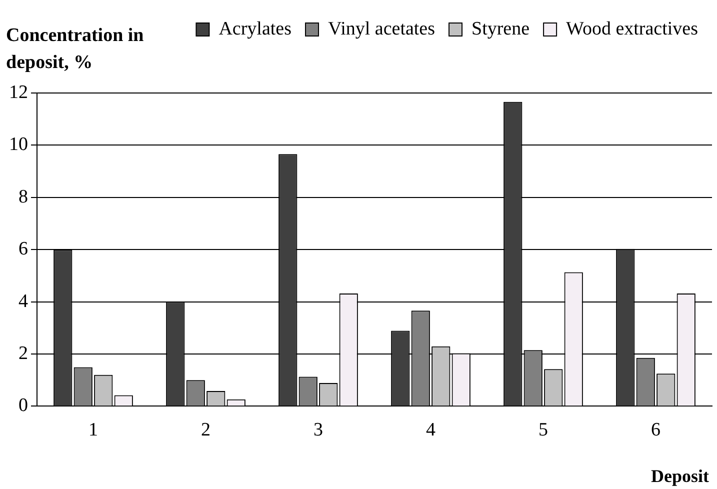 The width and height of the screenshot is (717, 489). What do you see at coordinates (318, 430) in the screenshot?
I see `x-tick-label: 3` at bounding box center [318, 430].